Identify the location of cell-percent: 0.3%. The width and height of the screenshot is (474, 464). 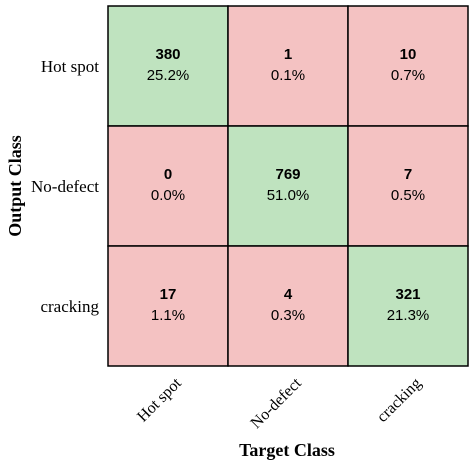
(288, 315).